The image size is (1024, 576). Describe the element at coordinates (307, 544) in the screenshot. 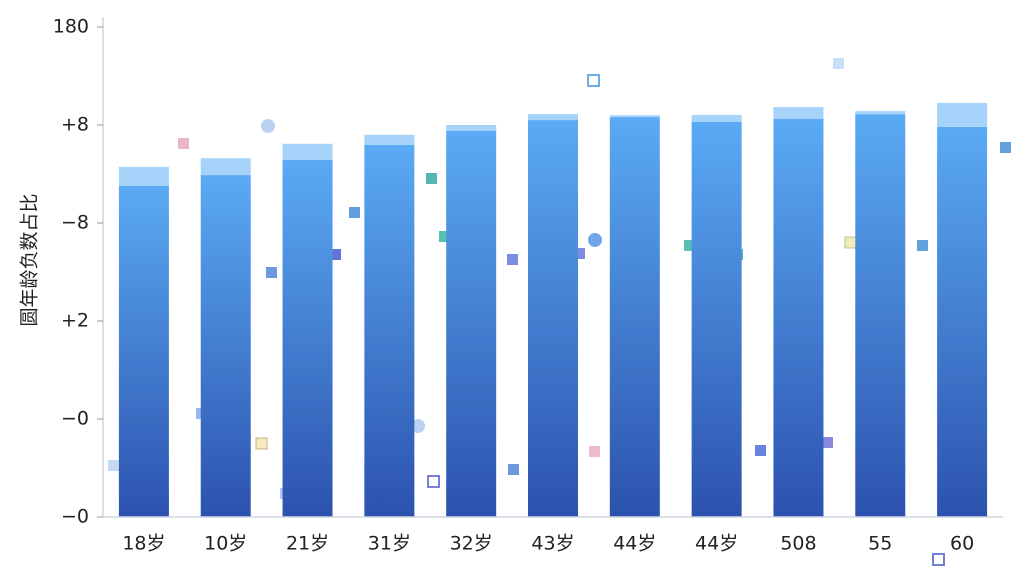

I see `x-tick-label: 21岁` at that location.